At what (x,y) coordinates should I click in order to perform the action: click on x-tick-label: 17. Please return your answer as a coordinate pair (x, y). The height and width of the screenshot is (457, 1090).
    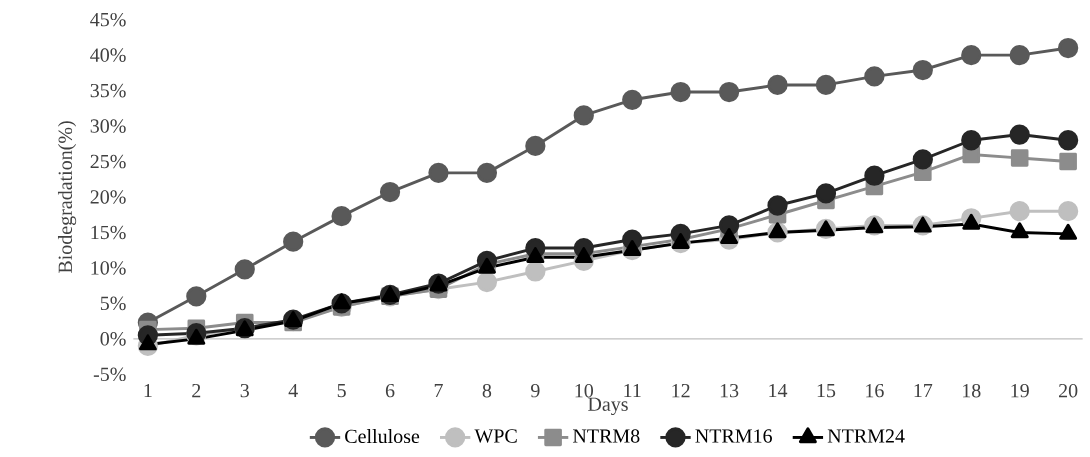
    Looking at the image, I should click on (923, 390).